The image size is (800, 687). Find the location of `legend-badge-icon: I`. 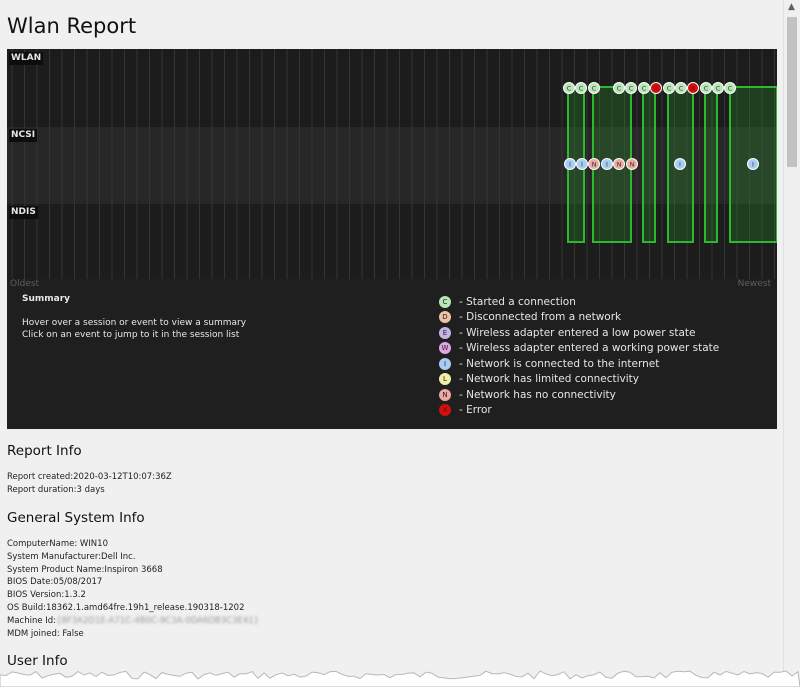

legend-badge-icon: I is located at coordinates (445, 363).